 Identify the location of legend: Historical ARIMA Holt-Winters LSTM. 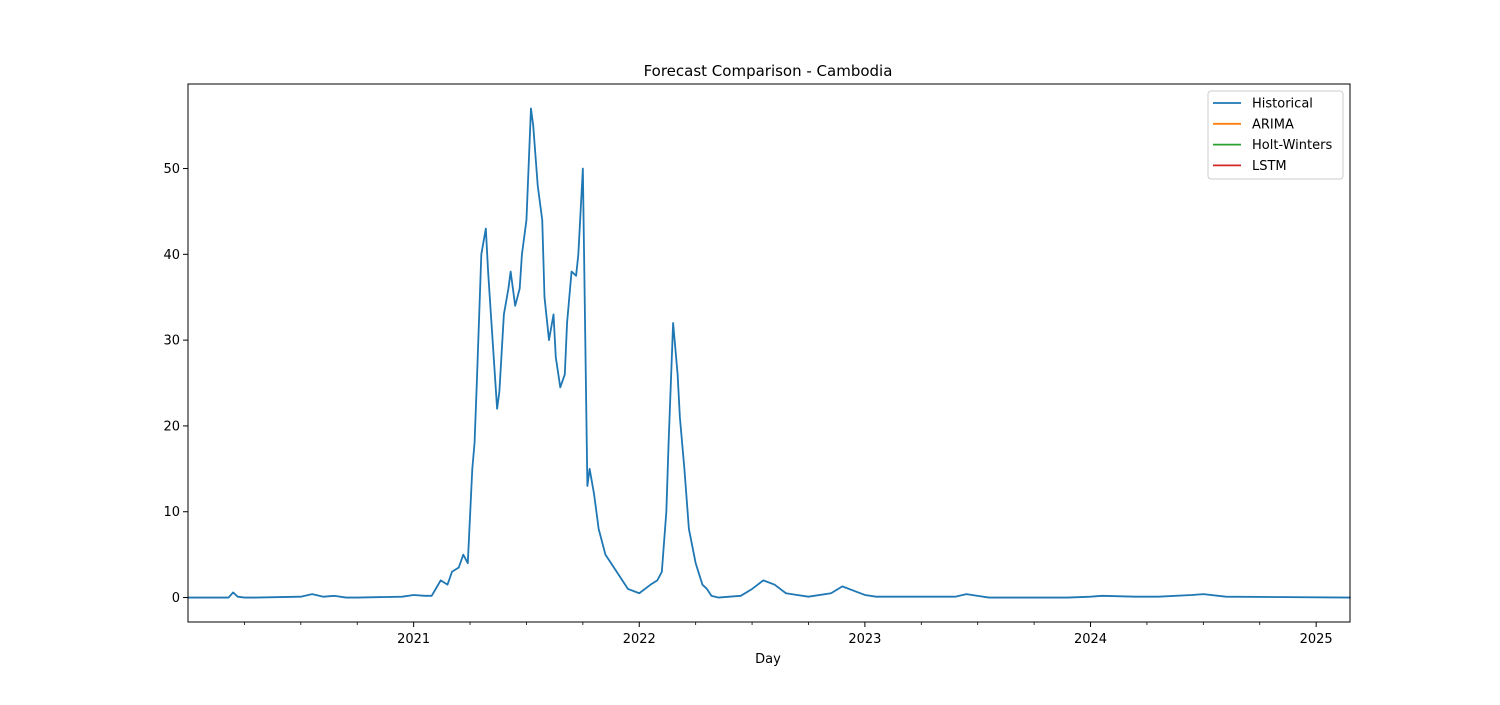
(1275, 135).